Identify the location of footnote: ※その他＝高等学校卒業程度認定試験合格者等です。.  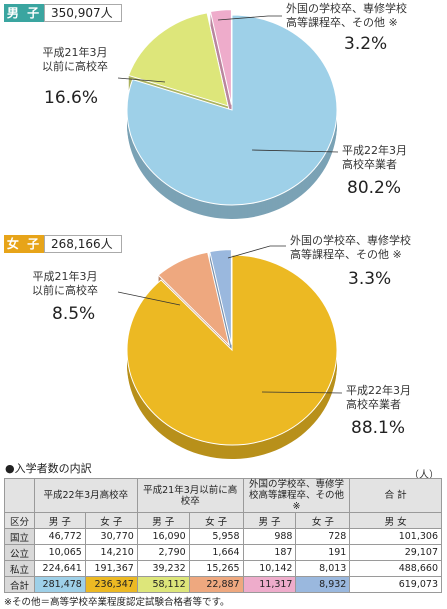
(117, 602).